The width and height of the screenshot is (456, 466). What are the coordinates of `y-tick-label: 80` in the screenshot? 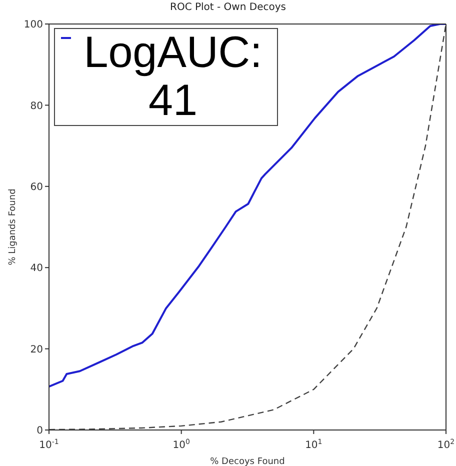 It's located at (36, 106).